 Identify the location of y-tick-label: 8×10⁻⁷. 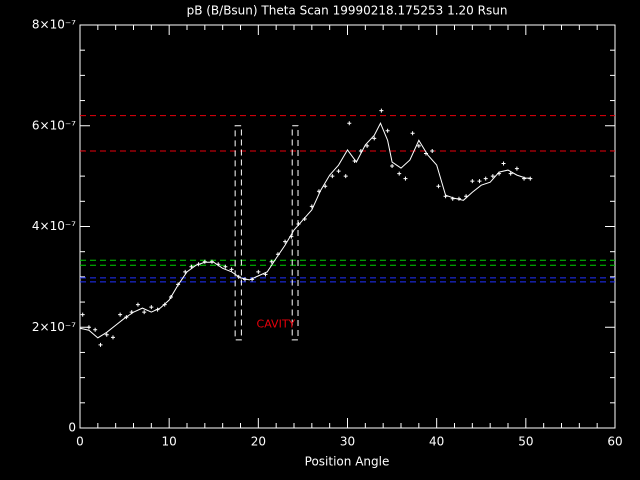
(54, 25).